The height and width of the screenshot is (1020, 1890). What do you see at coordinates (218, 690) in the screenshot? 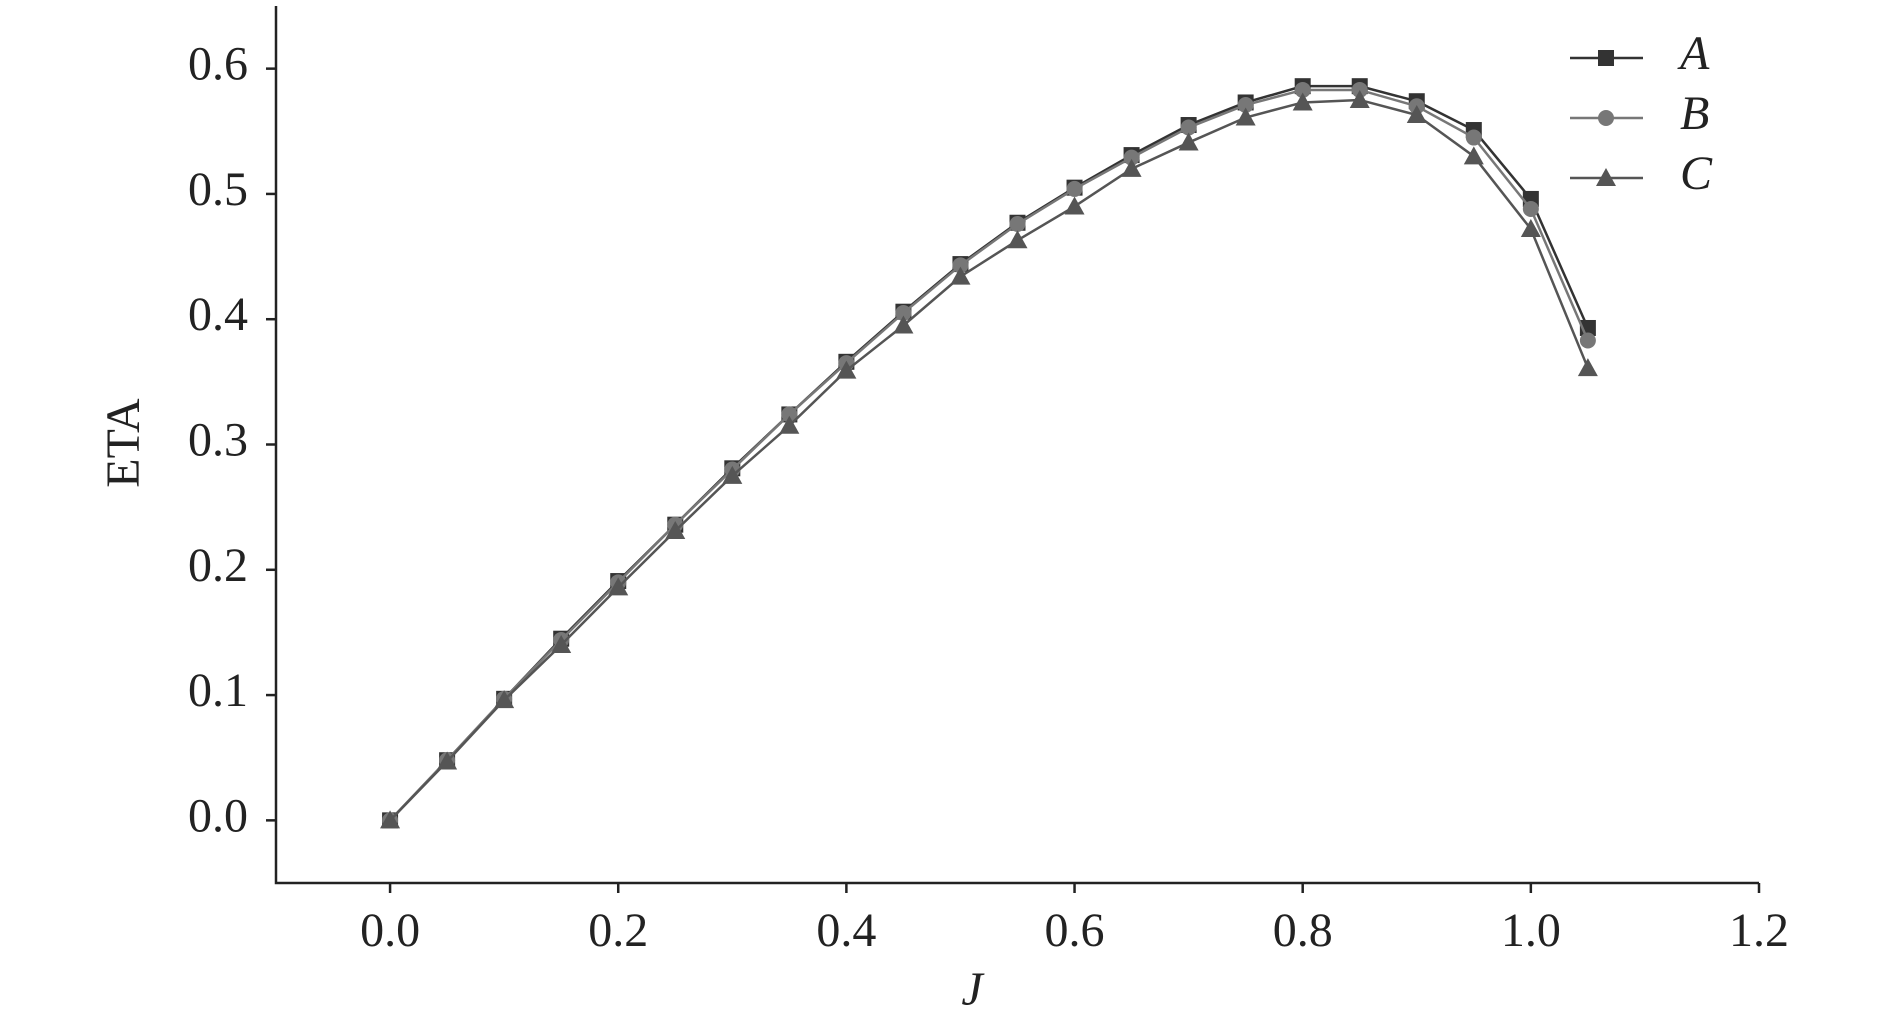
I see `y-tick-label: 0.1` at bounding box center [218, 690].